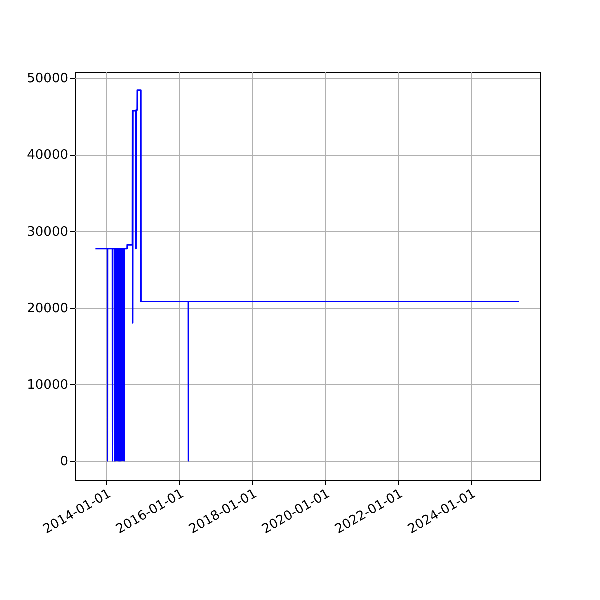  Describe the element at coordinates (47, 308) in the screenshot. I see `y-tick-label: 20000` at that location.